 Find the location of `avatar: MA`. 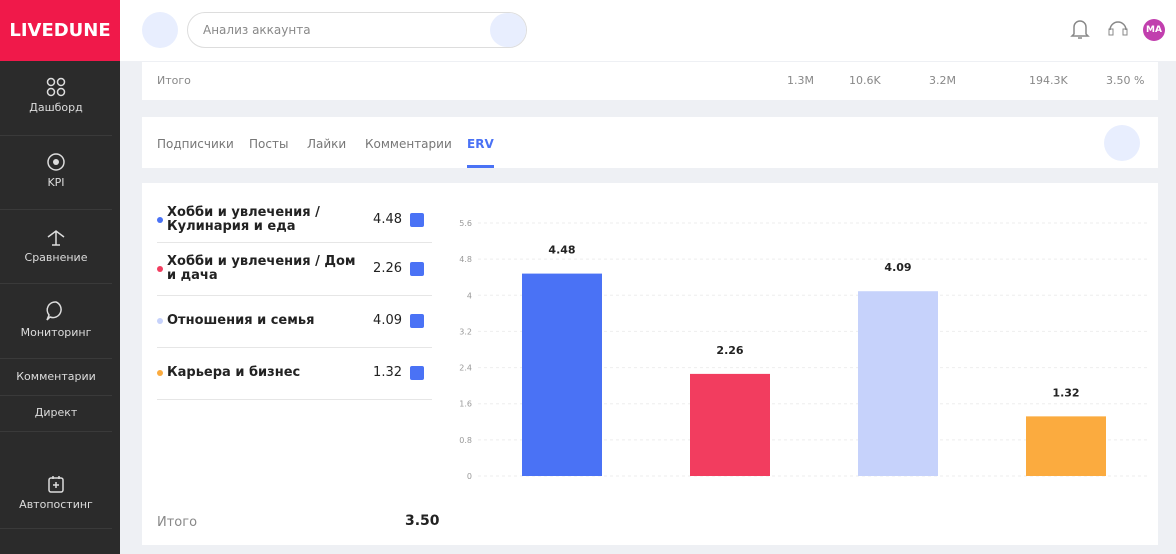

avatar: MA is located at coordinates (1154, 30).